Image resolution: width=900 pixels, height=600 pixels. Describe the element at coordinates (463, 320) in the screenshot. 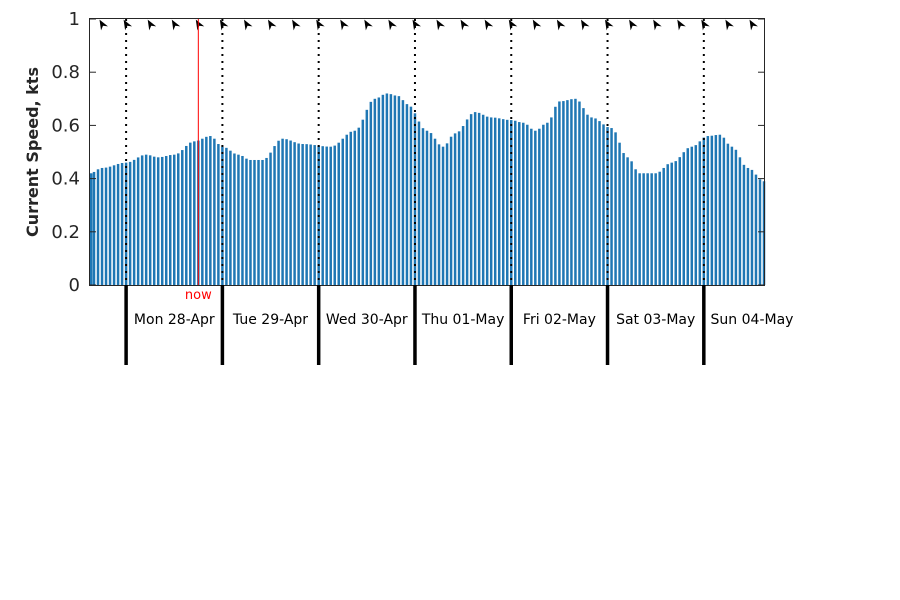

I see `day-label: Thu 01-May` at that location.